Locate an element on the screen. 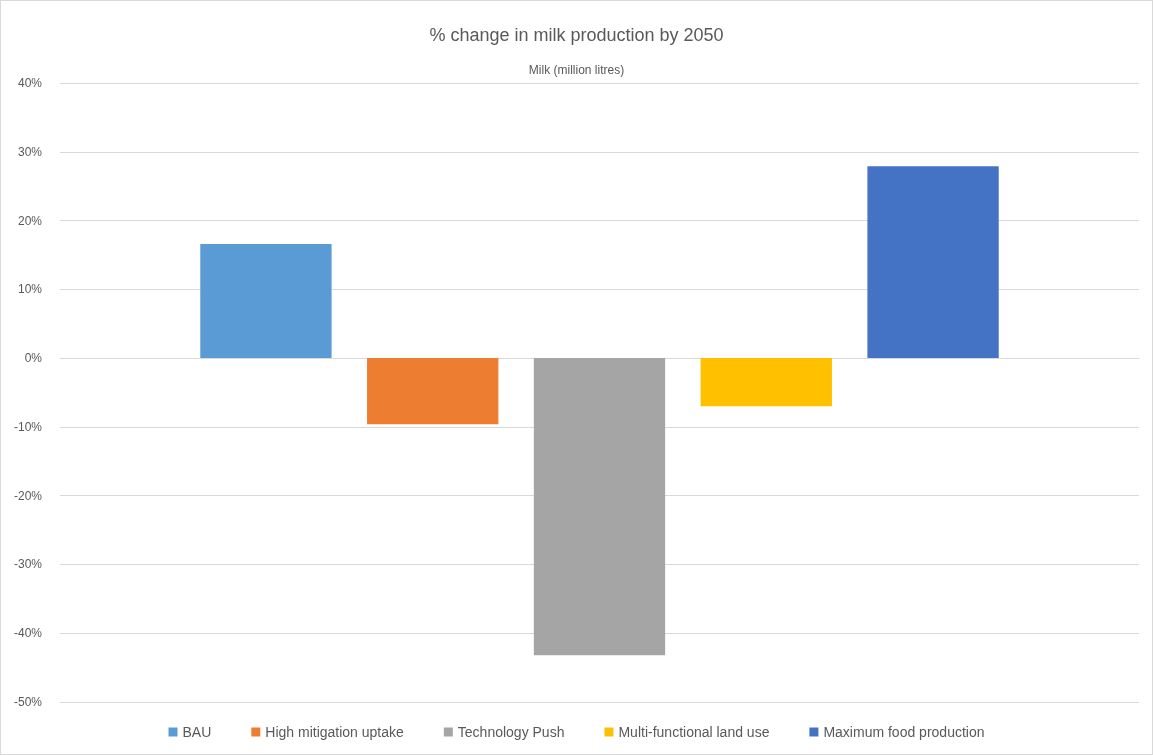 The height and width of the screenshot is (755, 1153). y-tick-label: -50% is located at coordinates (28, 702).